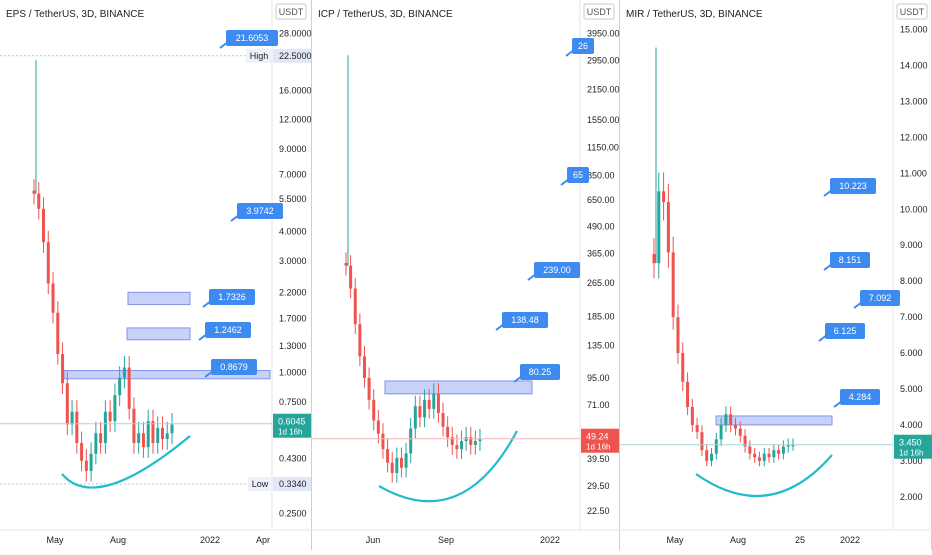 The image size is (932, 555). What do you see at coordinates (292, 422) in the screenshot?
I see `last-price-value: 0.6045` at bounding box center [292, 422].